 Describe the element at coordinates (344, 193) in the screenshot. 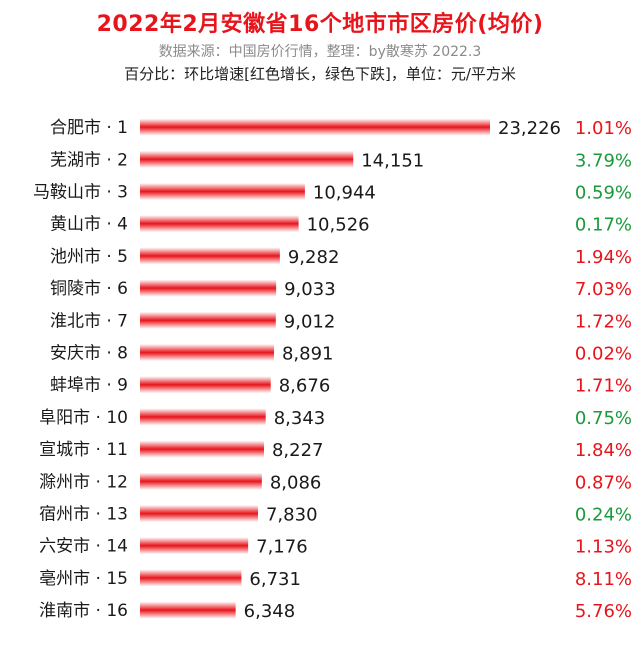

I see `value-label: 10,944` at that location.